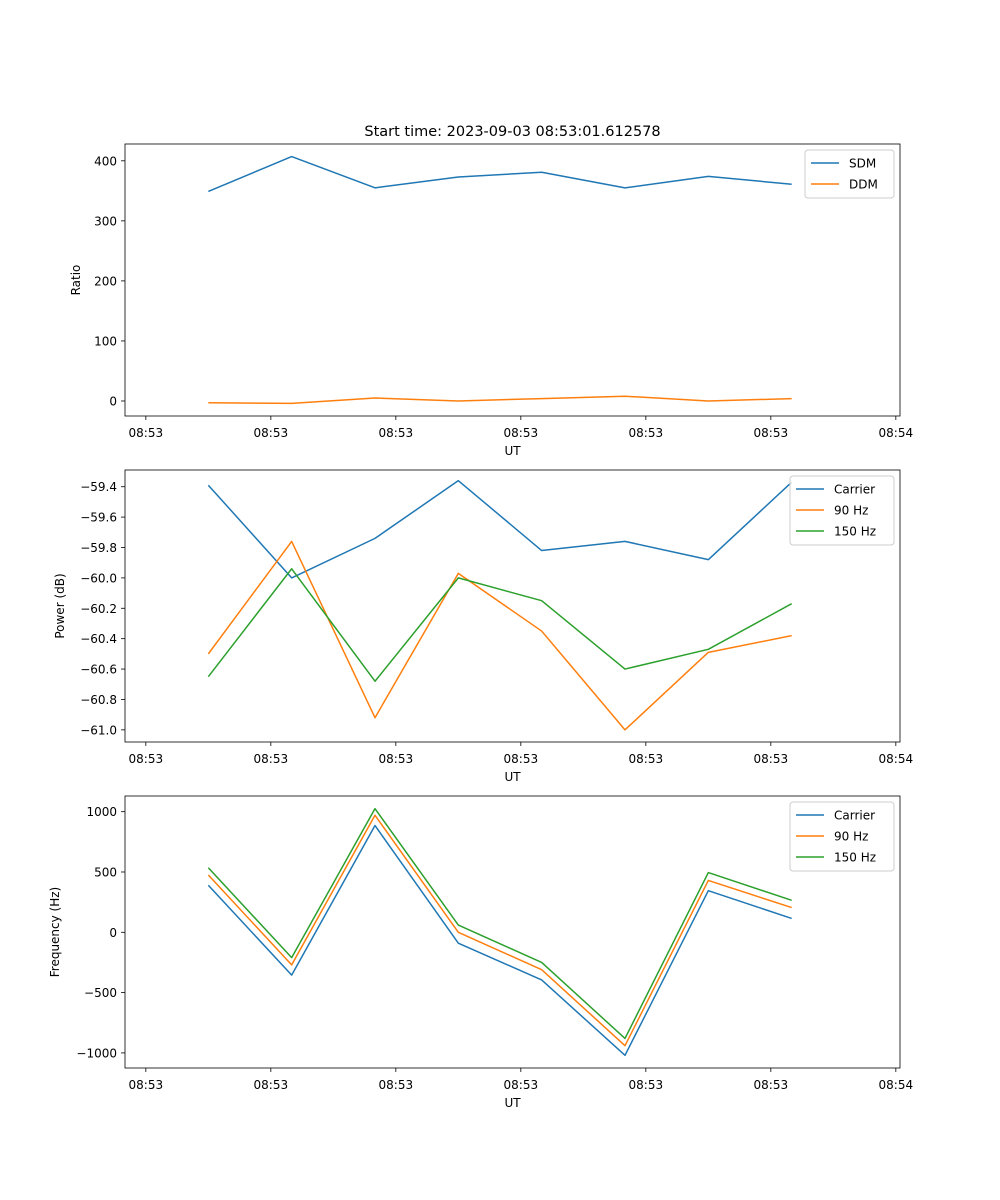 This screenshot has width=1000, height=1200. I want to click on y-tick-label: −61.0, so click(98, 730).